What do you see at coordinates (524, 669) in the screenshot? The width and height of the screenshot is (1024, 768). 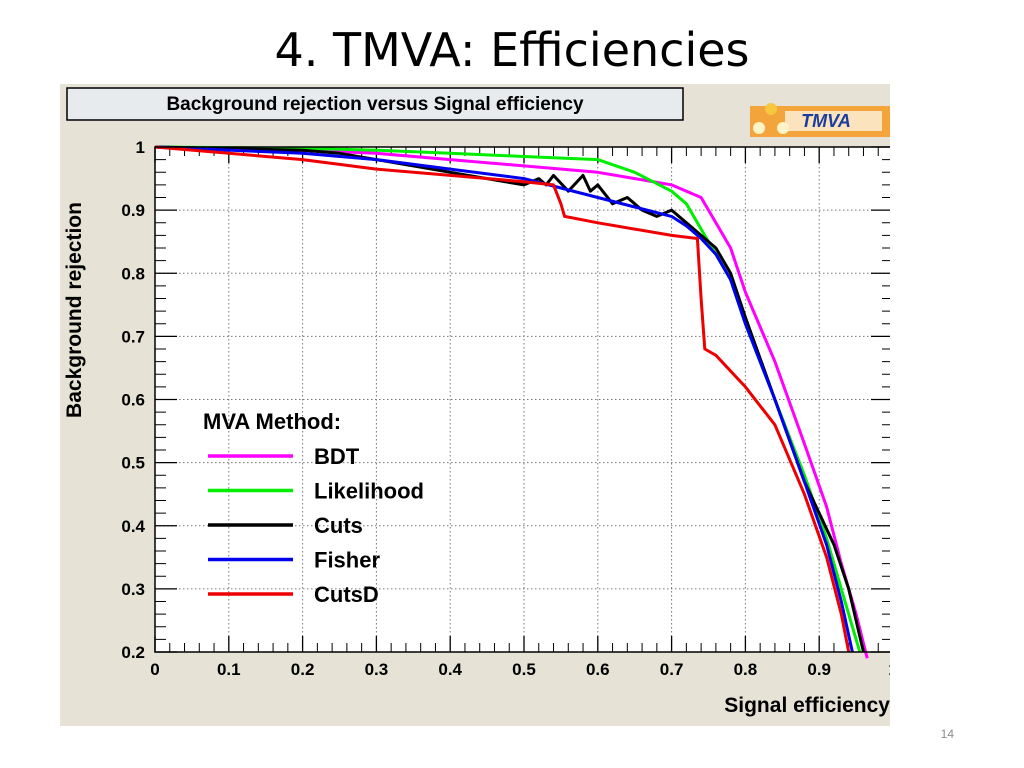 I see `x-tick-label: 0.5` at bounding box center [524, 669].